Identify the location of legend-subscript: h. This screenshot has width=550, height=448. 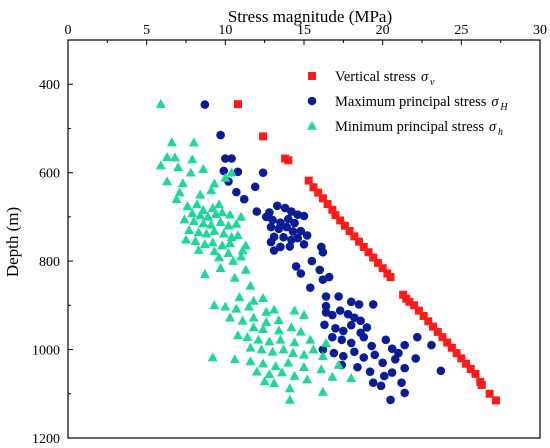
(500, 132).